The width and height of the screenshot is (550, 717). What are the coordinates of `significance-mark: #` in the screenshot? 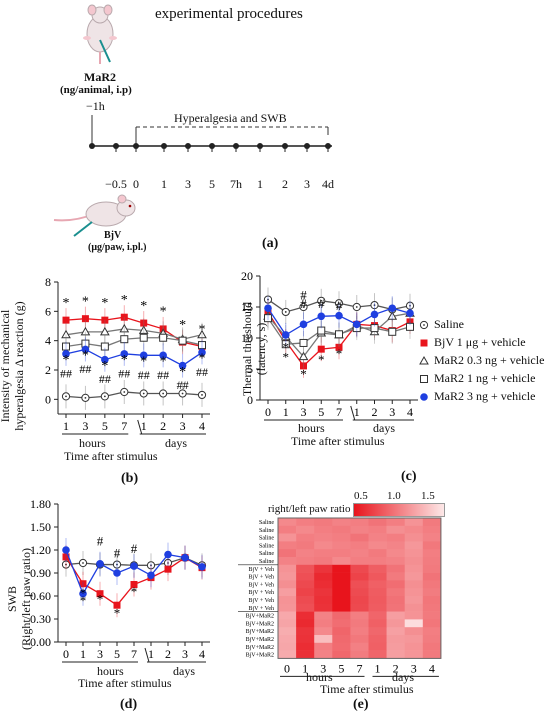 It's located at (134, 548).